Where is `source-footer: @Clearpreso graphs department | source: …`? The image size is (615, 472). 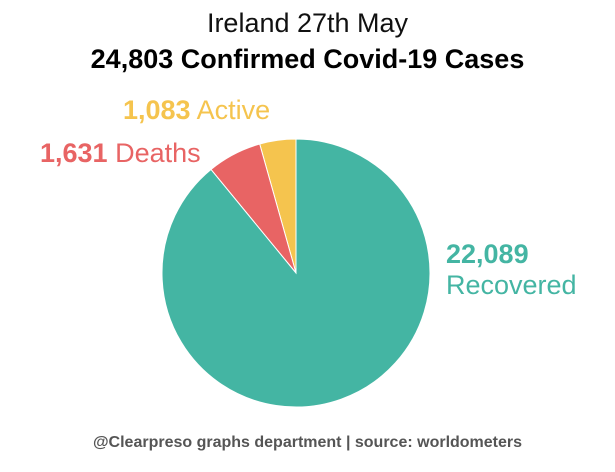
source-footer: @Clearpreso graphs department | source: … is located at coordinates (307, 442).